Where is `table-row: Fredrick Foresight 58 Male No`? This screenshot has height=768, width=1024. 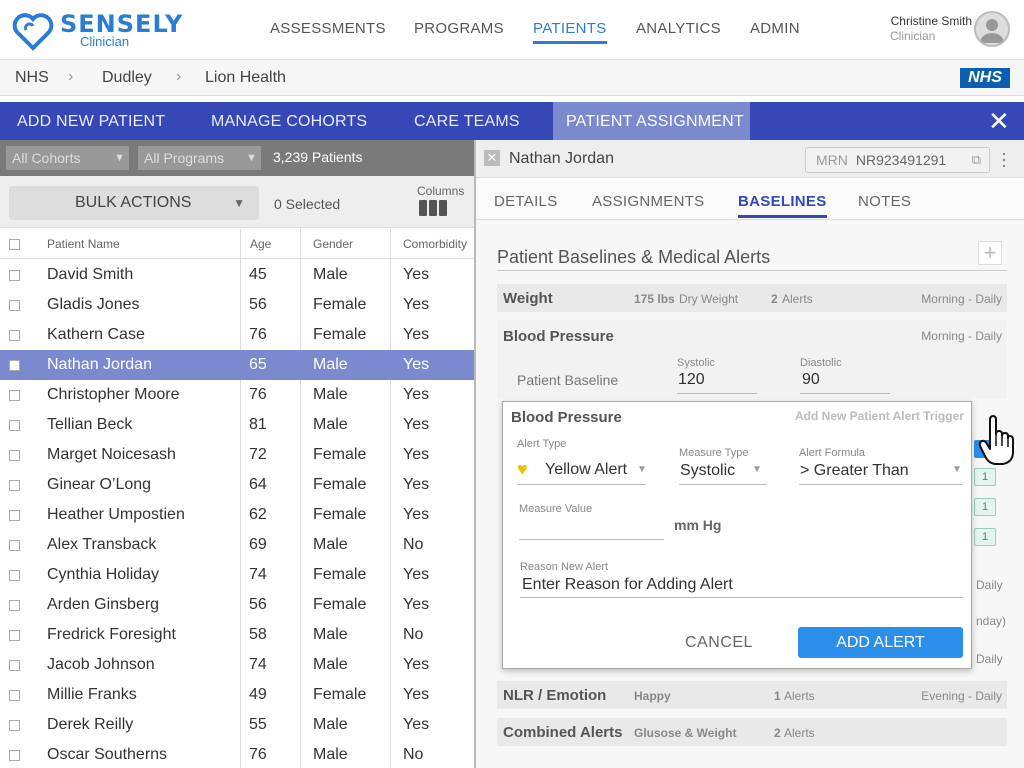 table-row: Fredrick Foresight 58 Male No is located at coordinates (237, 635).